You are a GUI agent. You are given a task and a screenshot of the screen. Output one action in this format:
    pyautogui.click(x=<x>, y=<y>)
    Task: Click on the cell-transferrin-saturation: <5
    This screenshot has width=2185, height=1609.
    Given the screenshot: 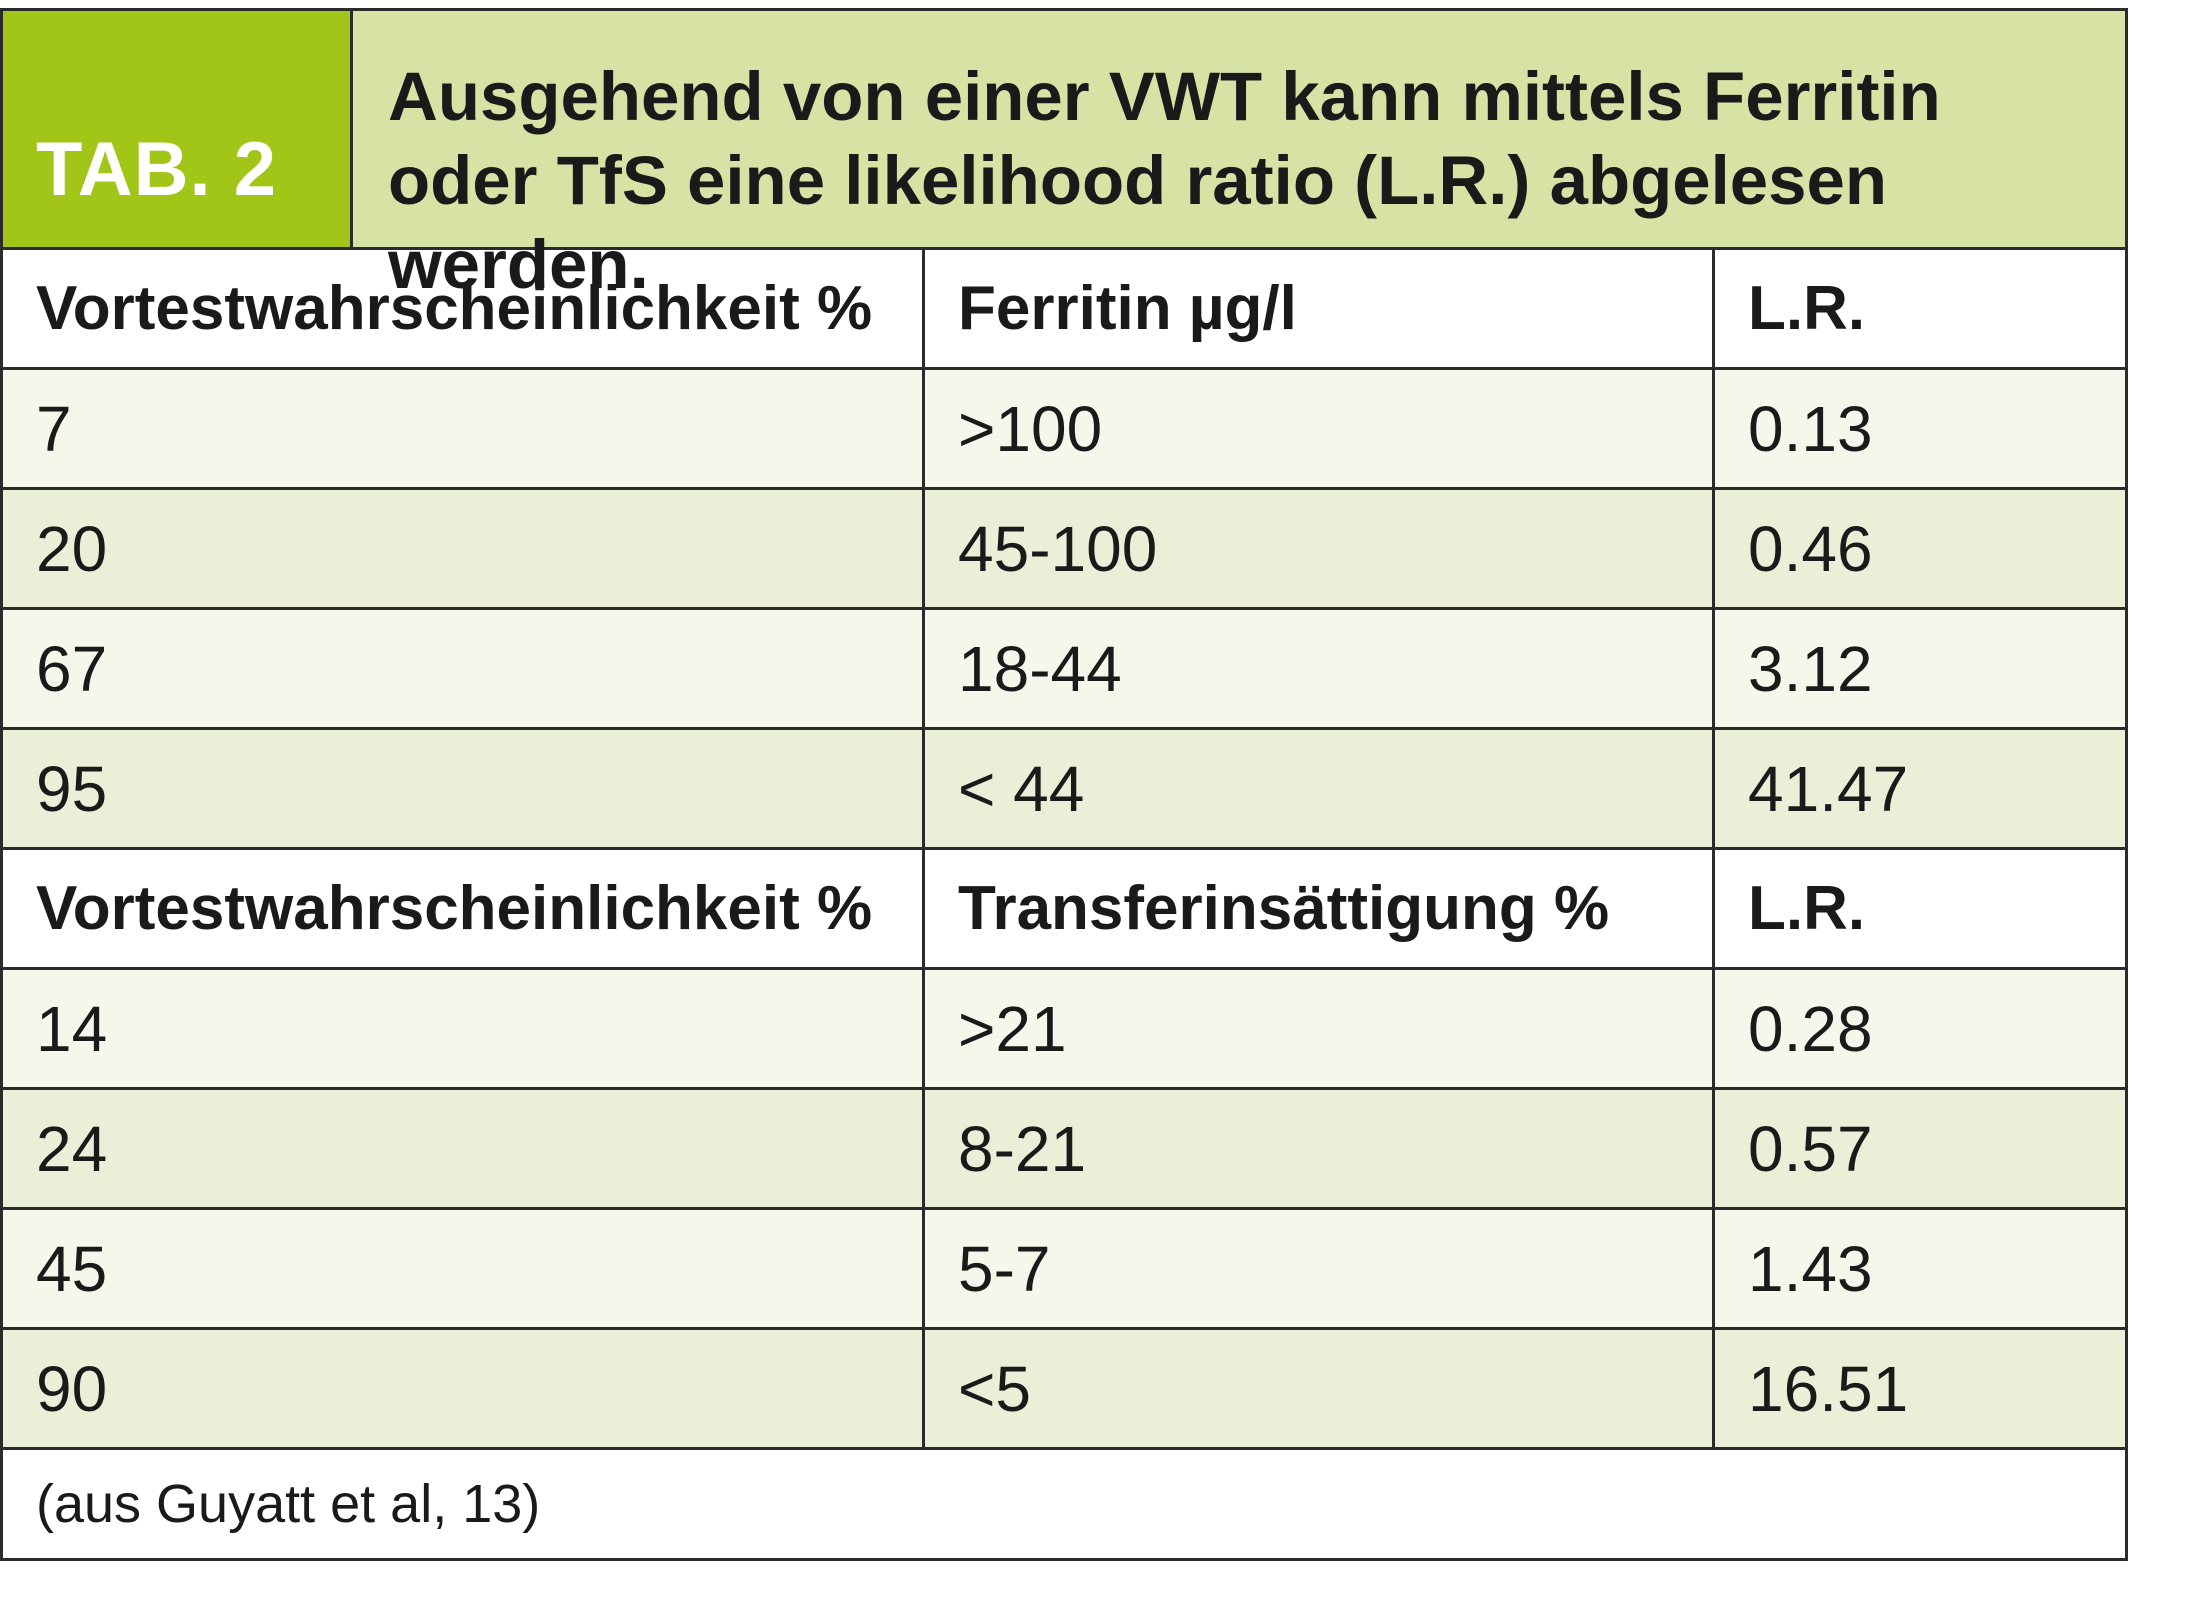 What is the action you would take?
    pyautogui.click(x=1320, y=1388)
    